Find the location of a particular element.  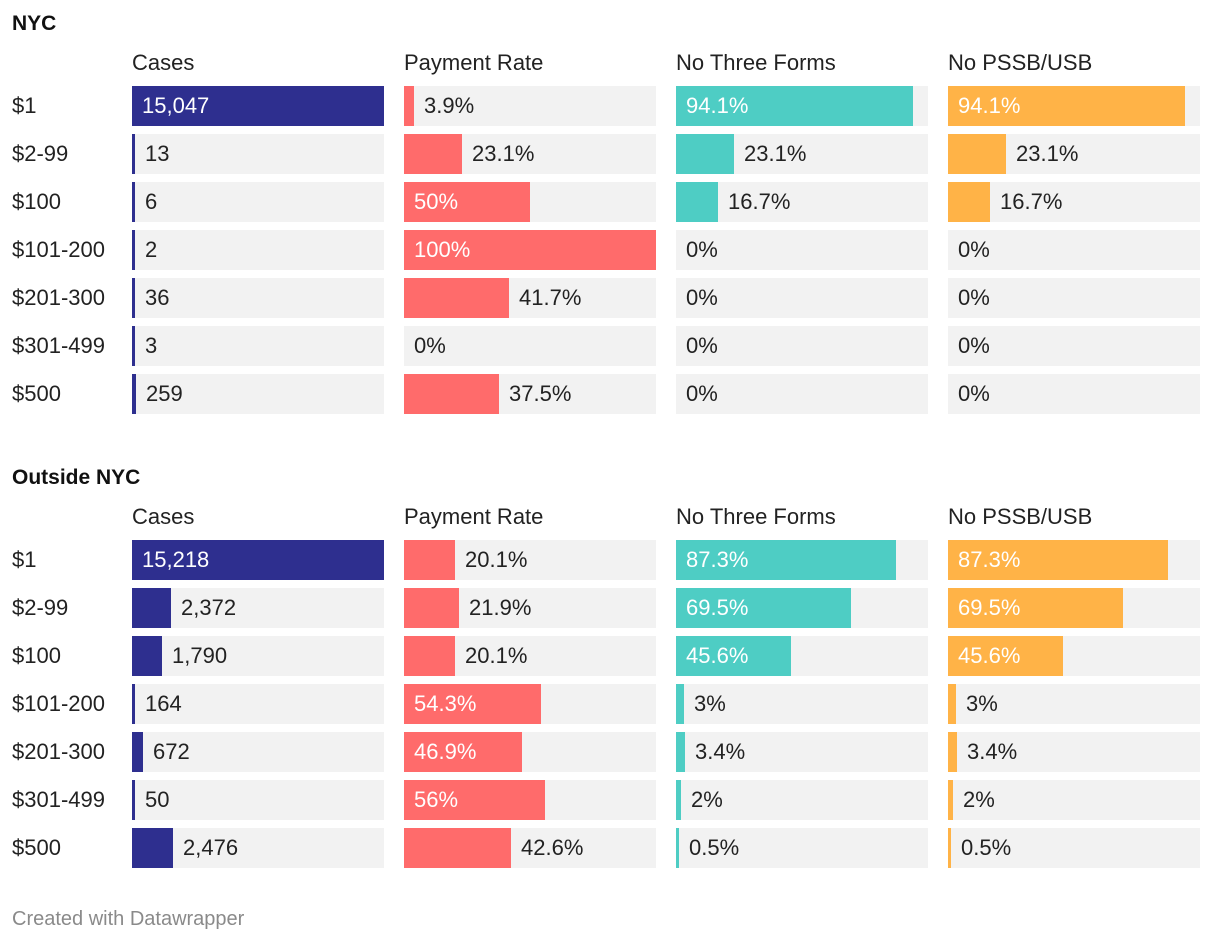

bar-cell: 2 is located at coordinates (258, 250).